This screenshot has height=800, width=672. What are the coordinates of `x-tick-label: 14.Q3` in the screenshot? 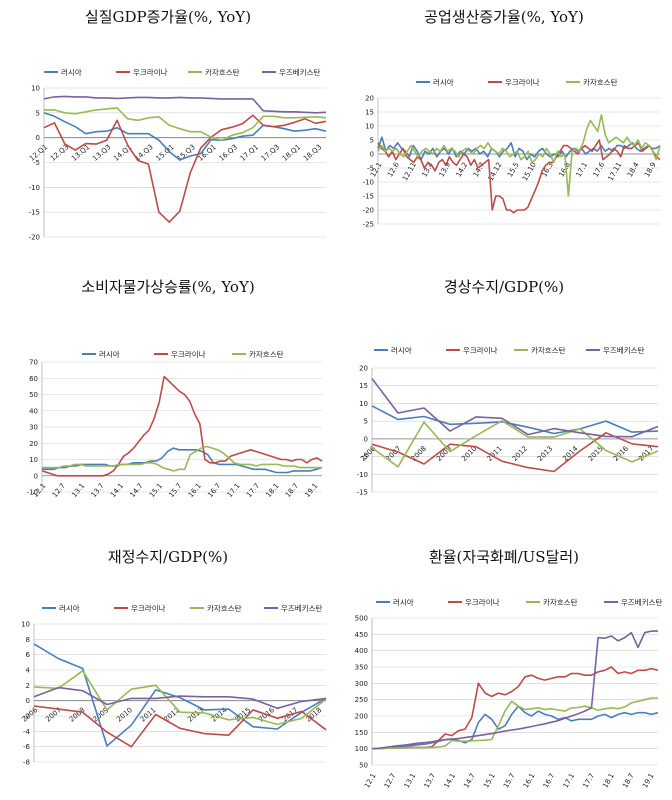 It's located at (143, 153).